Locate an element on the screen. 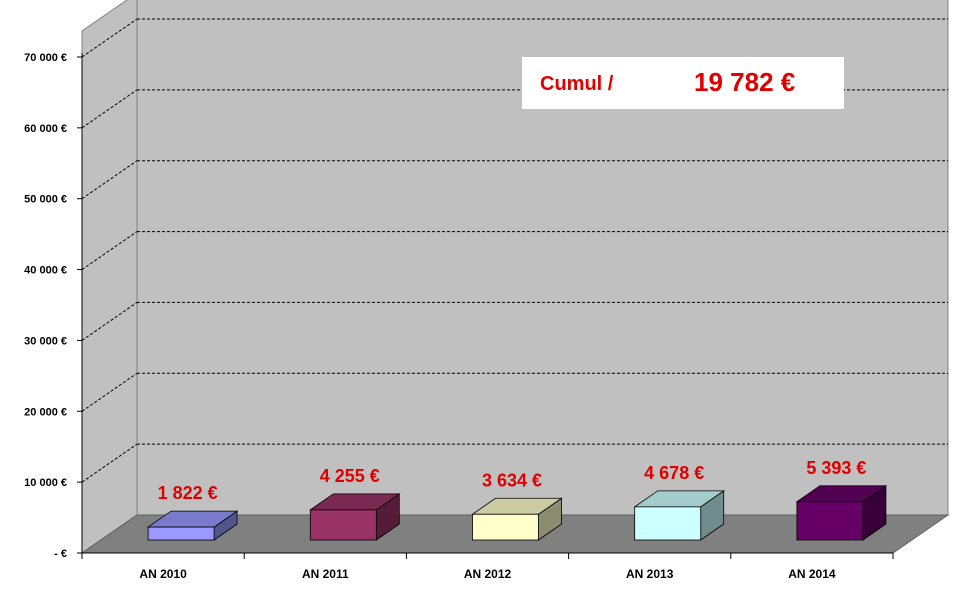  bars is located at coordinates (517, 513).